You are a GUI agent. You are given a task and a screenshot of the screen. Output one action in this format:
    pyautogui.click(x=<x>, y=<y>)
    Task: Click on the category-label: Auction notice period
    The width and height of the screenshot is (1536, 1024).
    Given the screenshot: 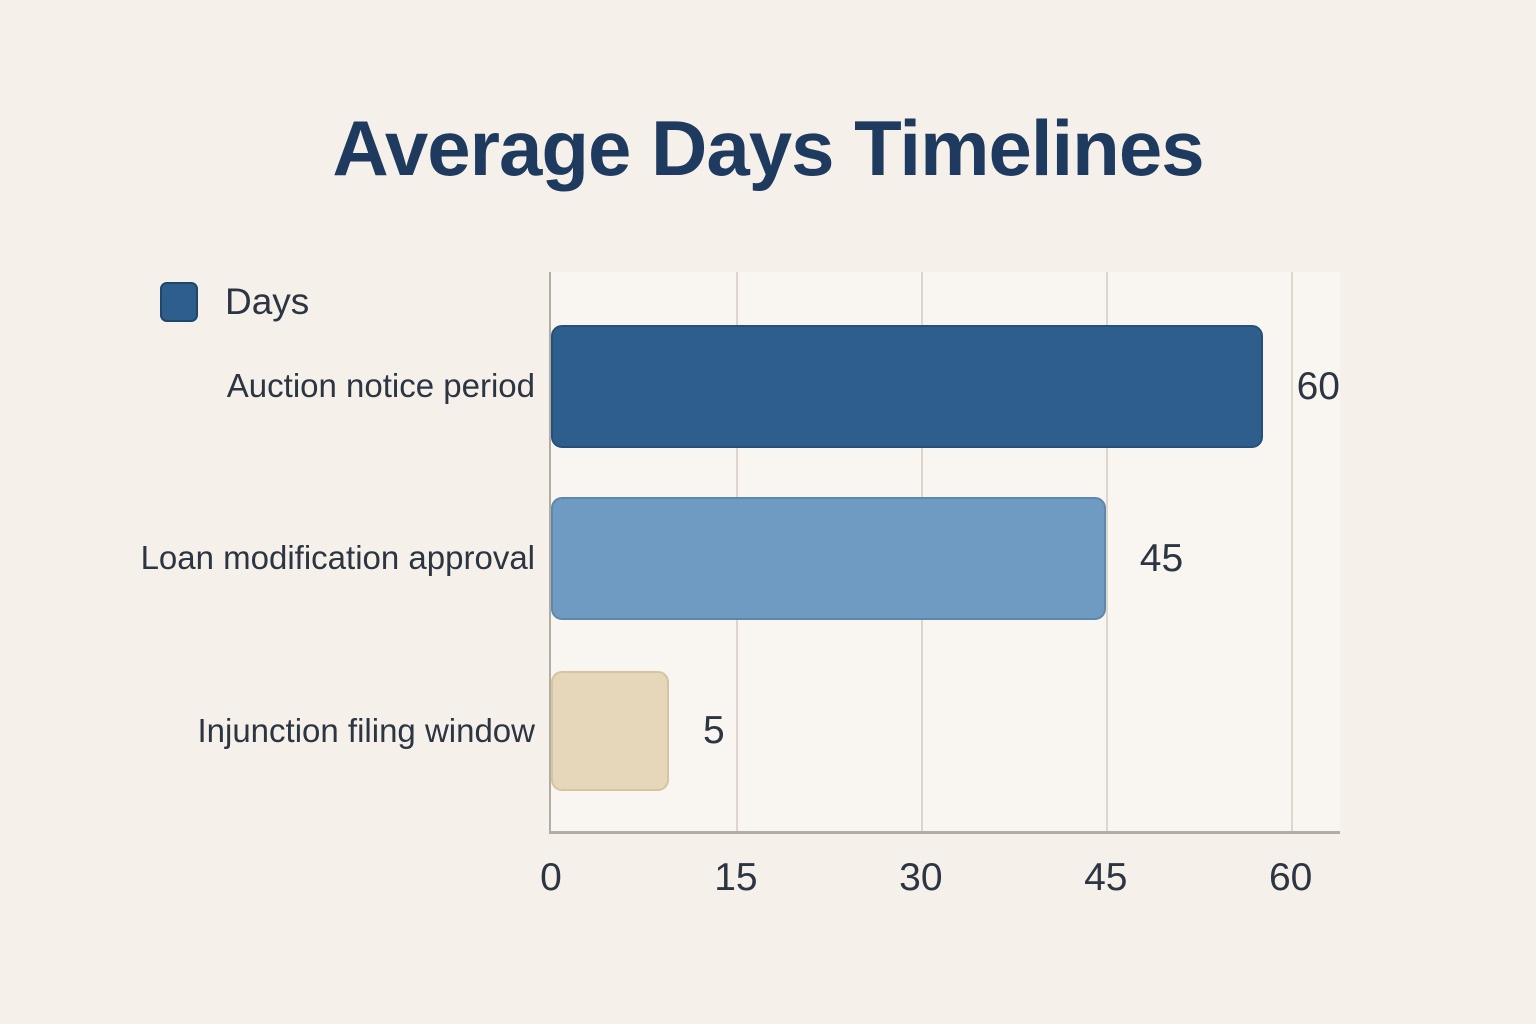 What is the action you would take?
    pyautogui.click(x=380, y=386)
    